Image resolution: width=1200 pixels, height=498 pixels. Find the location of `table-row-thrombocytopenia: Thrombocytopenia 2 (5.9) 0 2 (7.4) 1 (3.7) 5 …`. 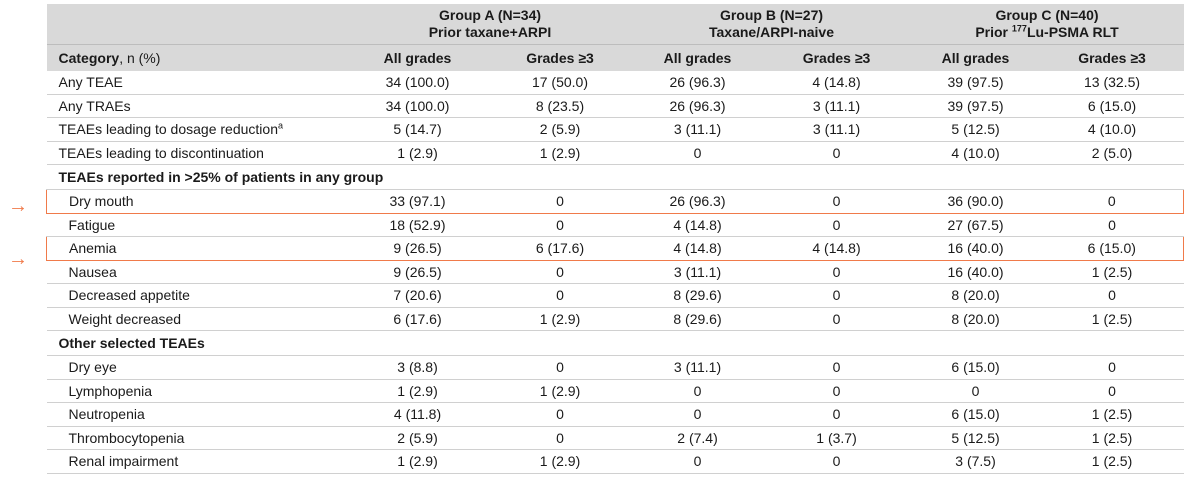

table-row-thrombocytopenia: Thrombocytopenia 2 (5.9) 0 2 (7.4) 1 (3.7) 5 … is located at coordinates (615, 438).